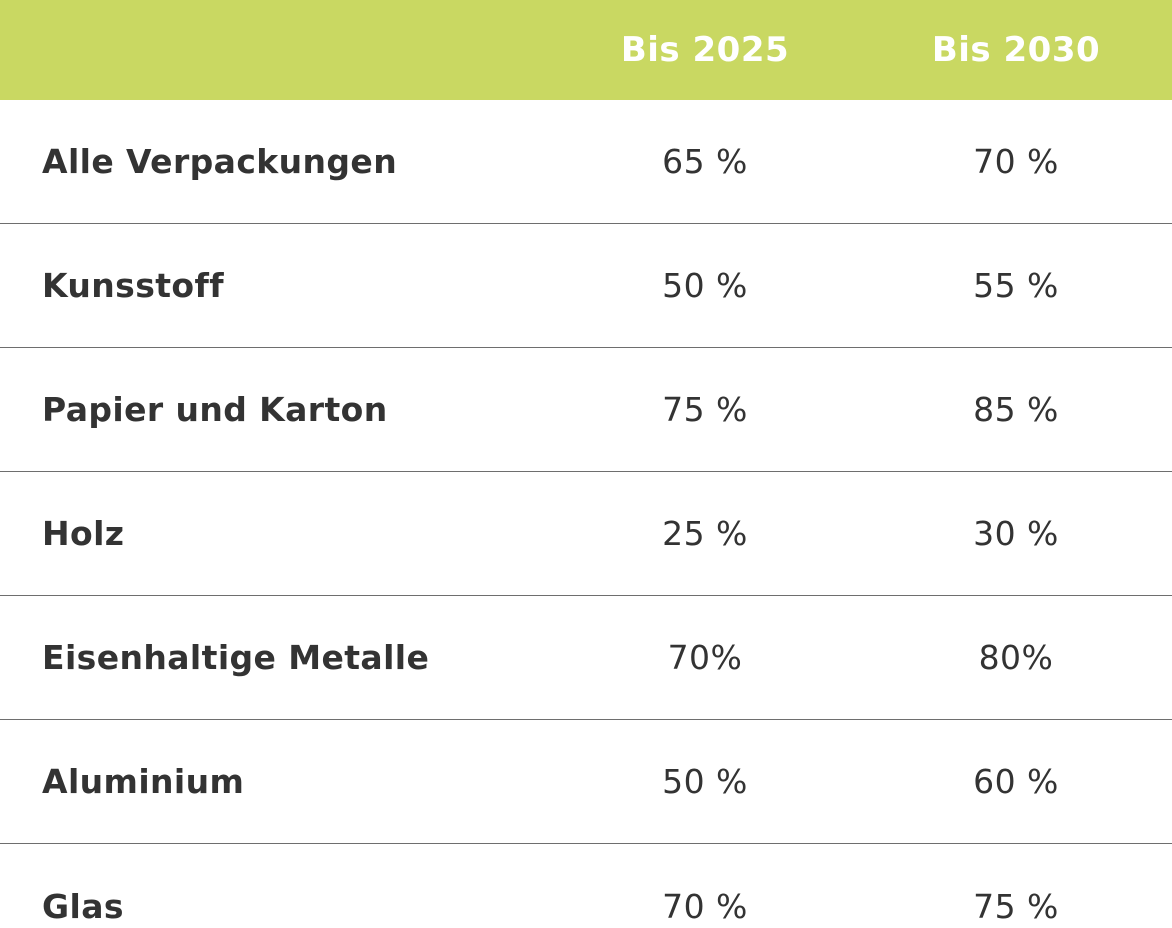 This screenshot has height=928, width=1172. What do you see at coordinates (1016, 657) in the screenshot?
I see `value-2030: 80%` at bounding box center [1016, 657].